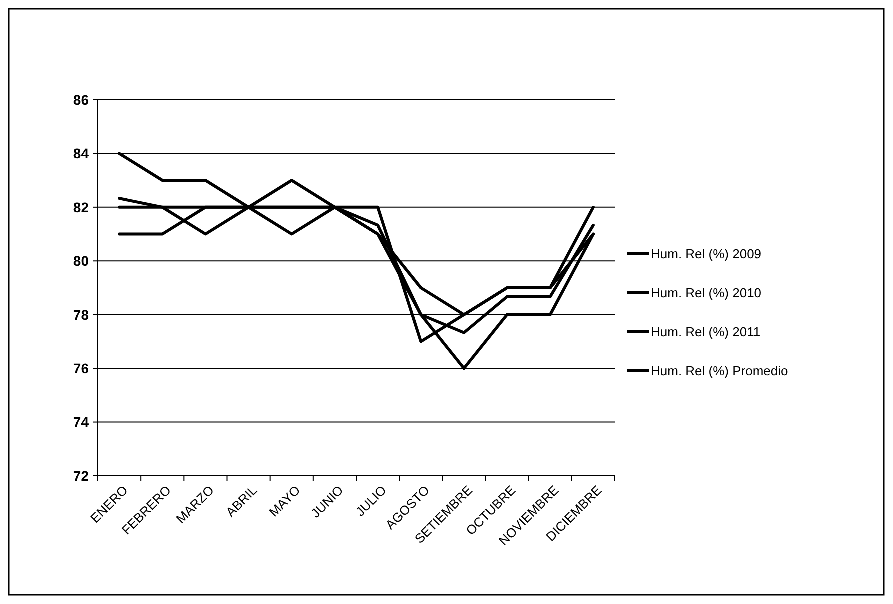  Describe the element at coordinates (81, 476) in the screenshot. I see `y-tick-label: 72` at that location.